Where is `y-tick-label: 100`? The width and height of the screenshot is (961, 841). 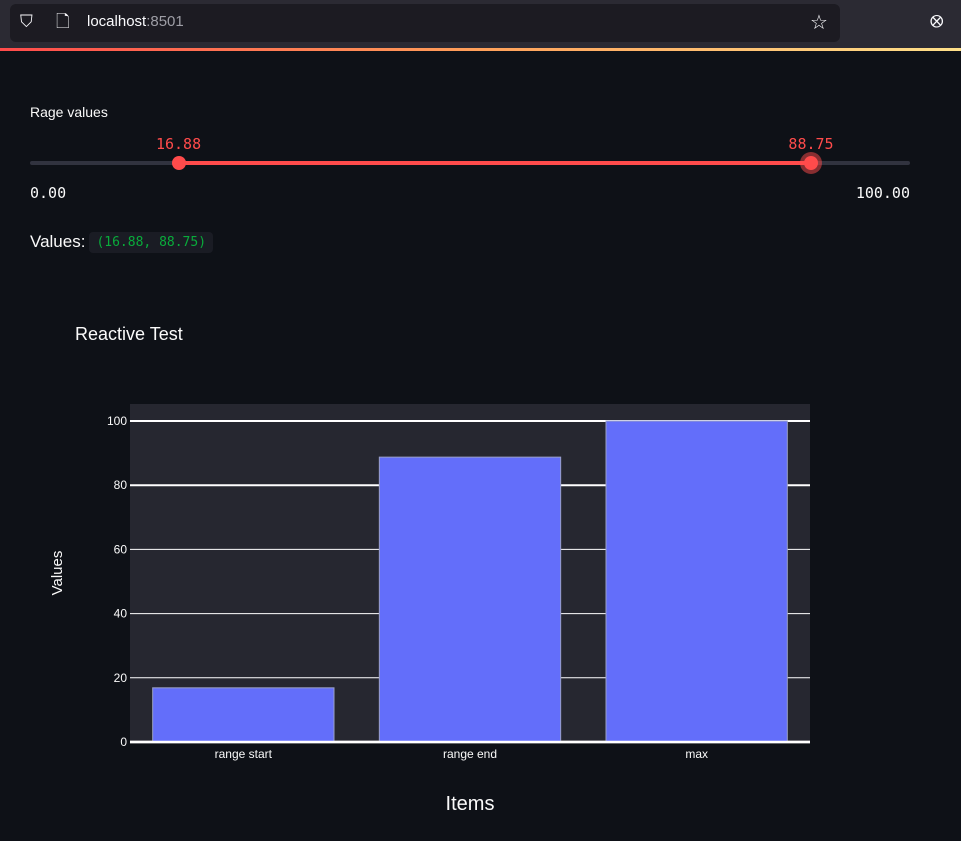 y-tick-label: 100 is located at coordinates (117, 421).